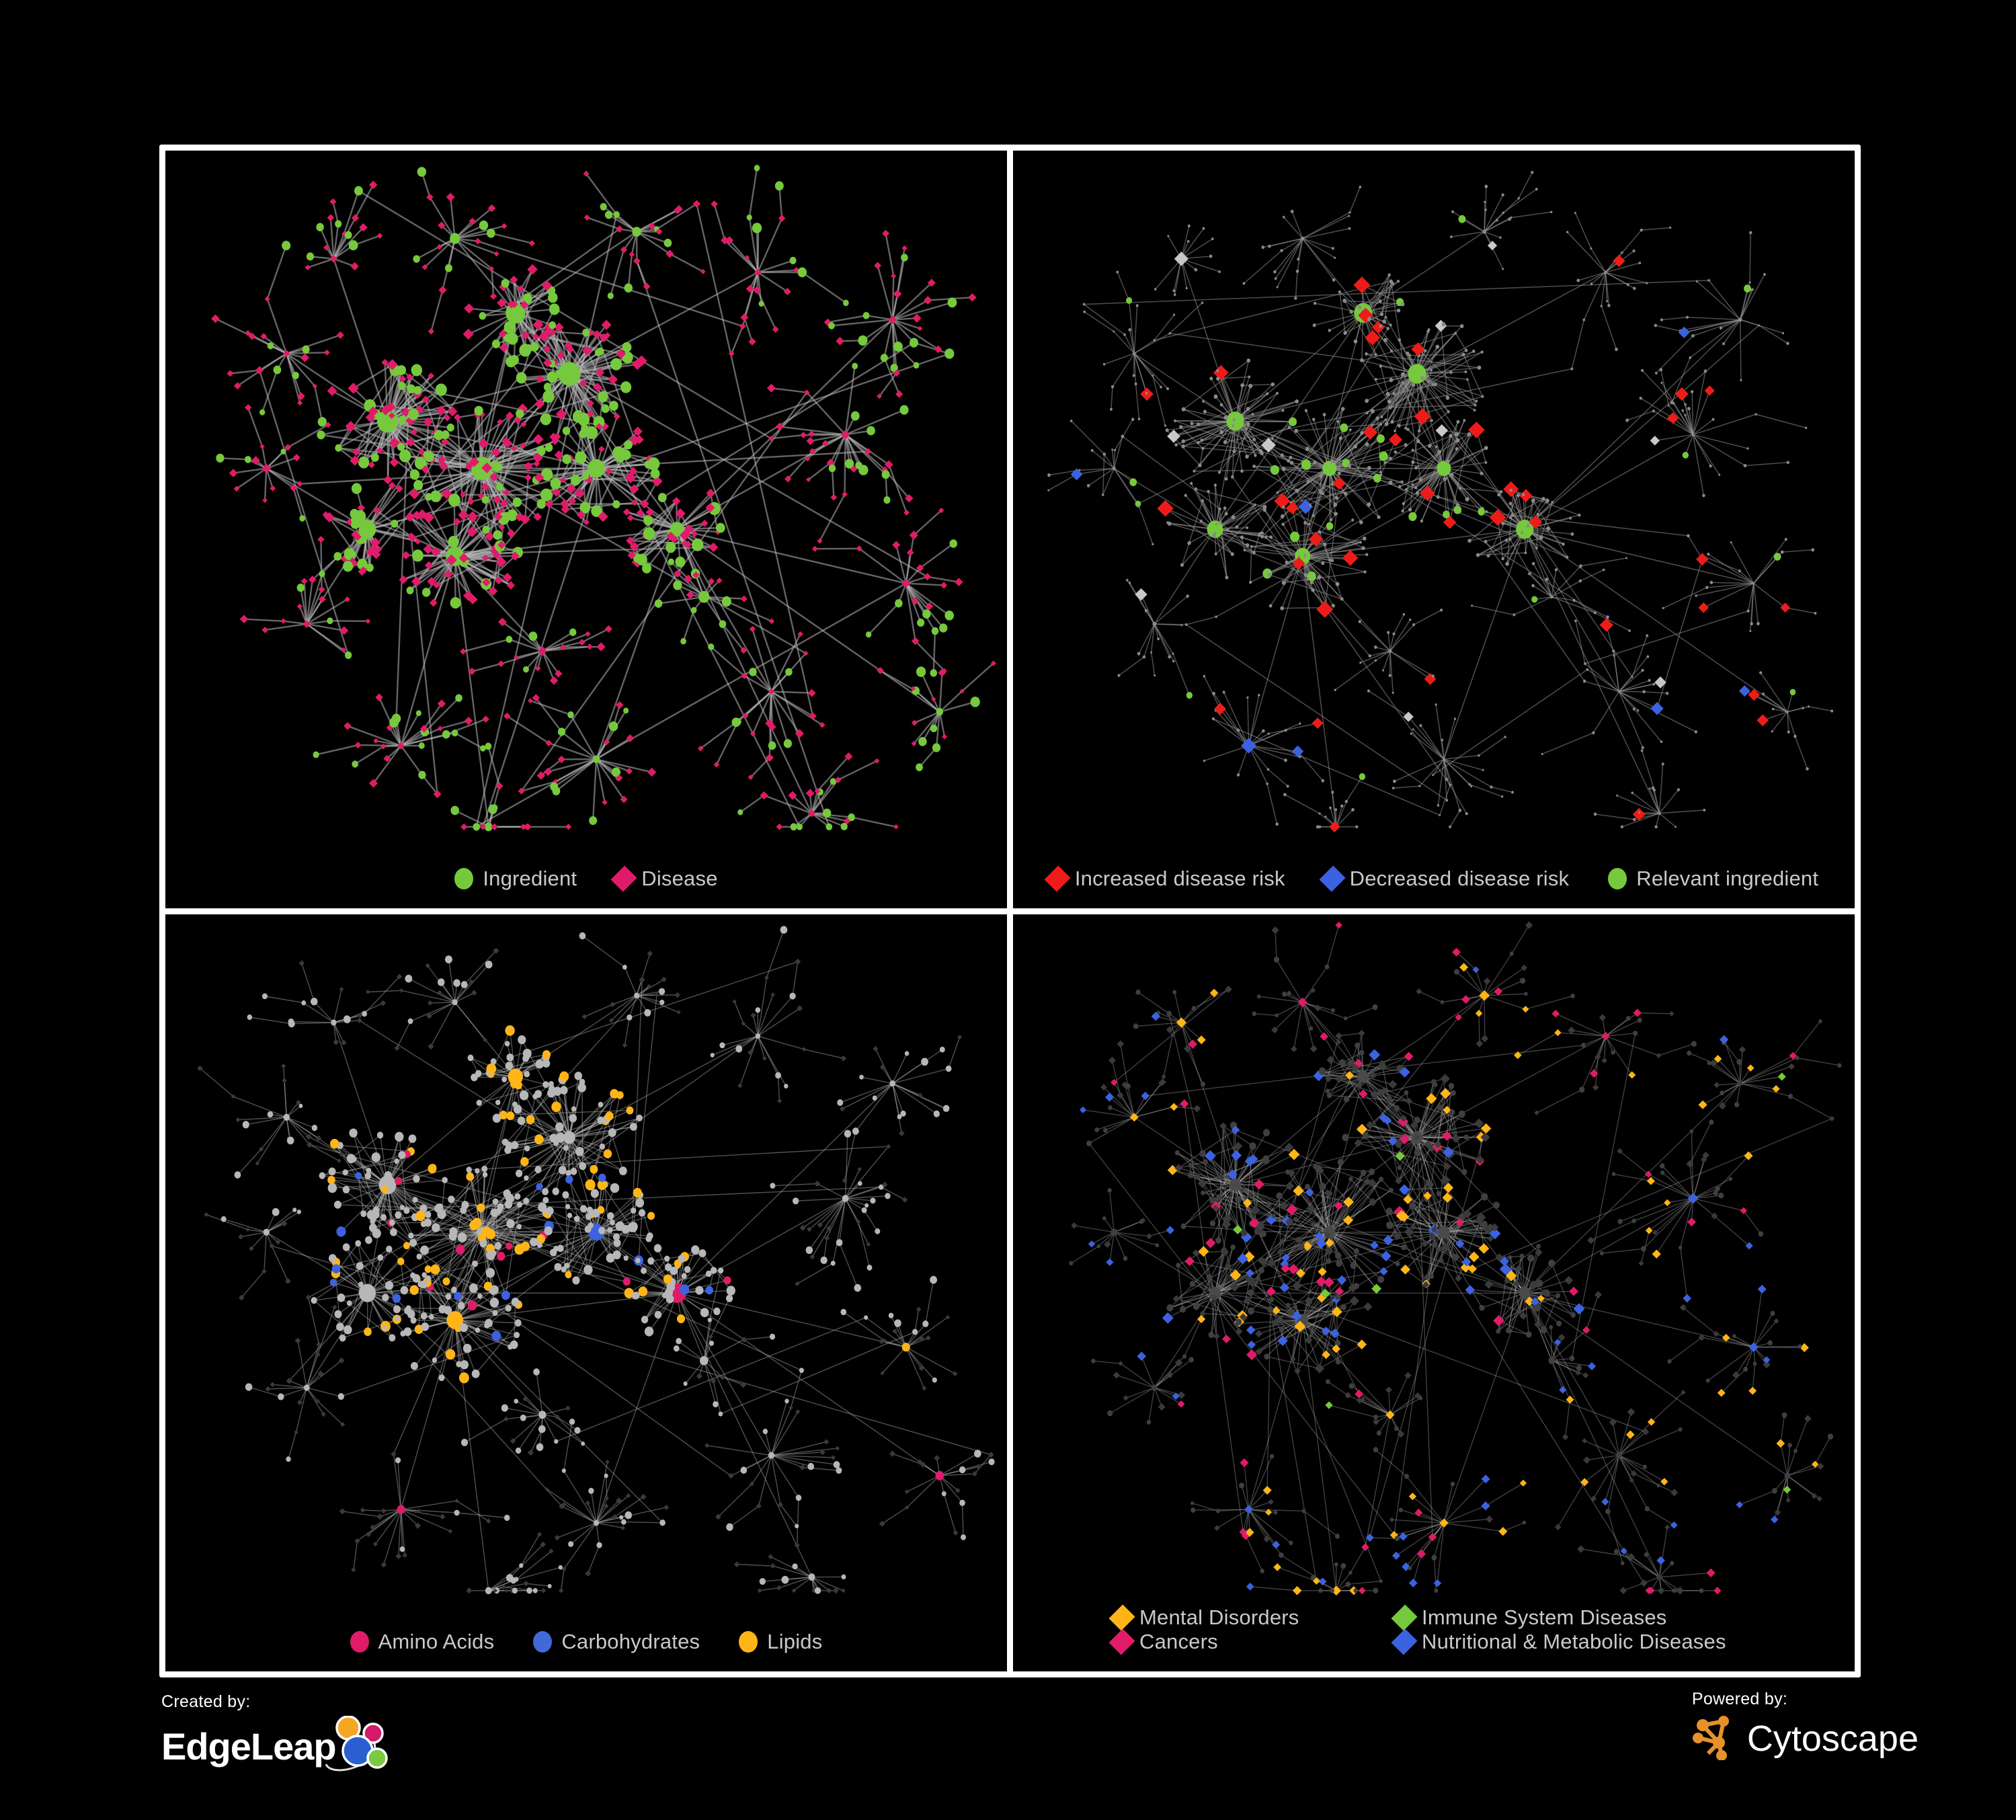 The height and width of the screenshot is (1820, 2016). I want to click on edgeleap-graph-icon, so click(356, 1746).